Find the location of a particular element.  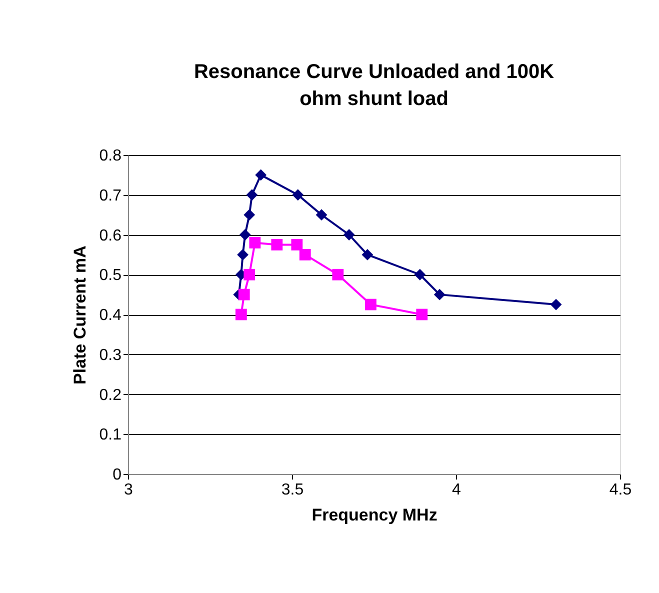

y-tick-label: 0.8 is located at coordinates (110, 156).